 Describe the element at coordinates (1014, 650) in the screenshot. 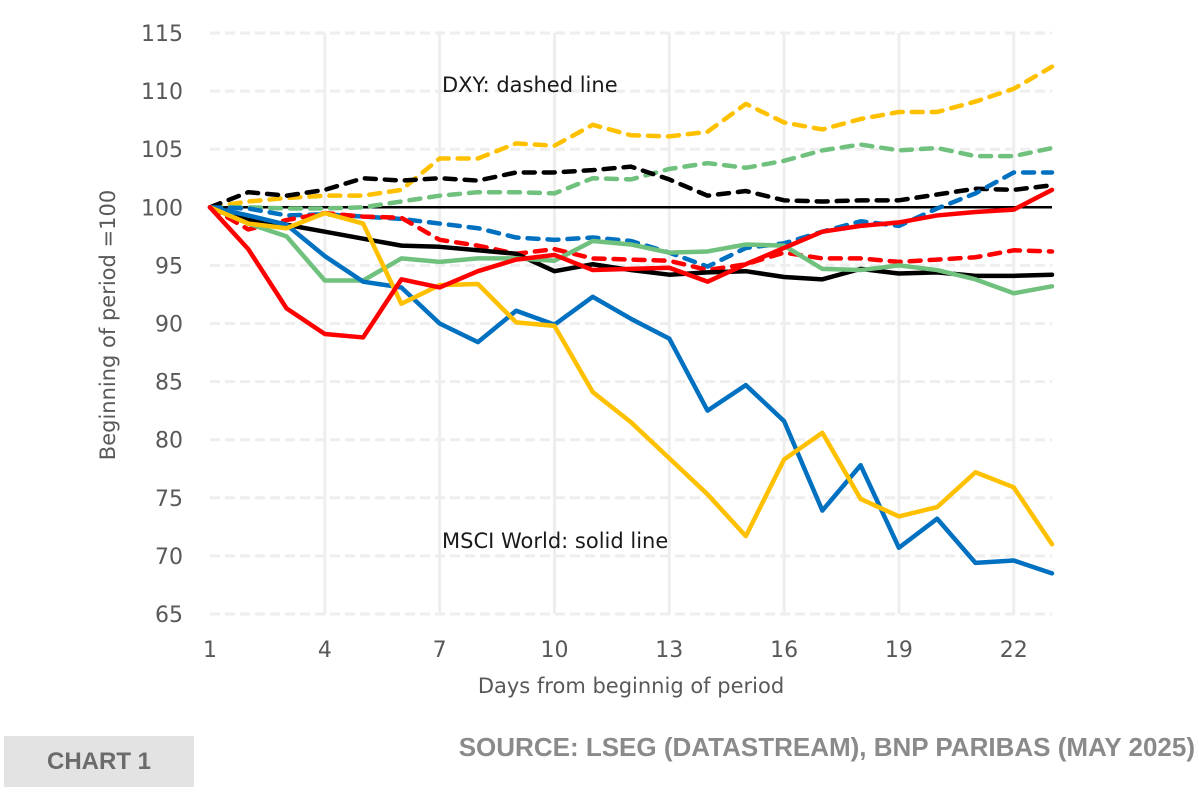

I see `x-tick-label: 22` at that location.